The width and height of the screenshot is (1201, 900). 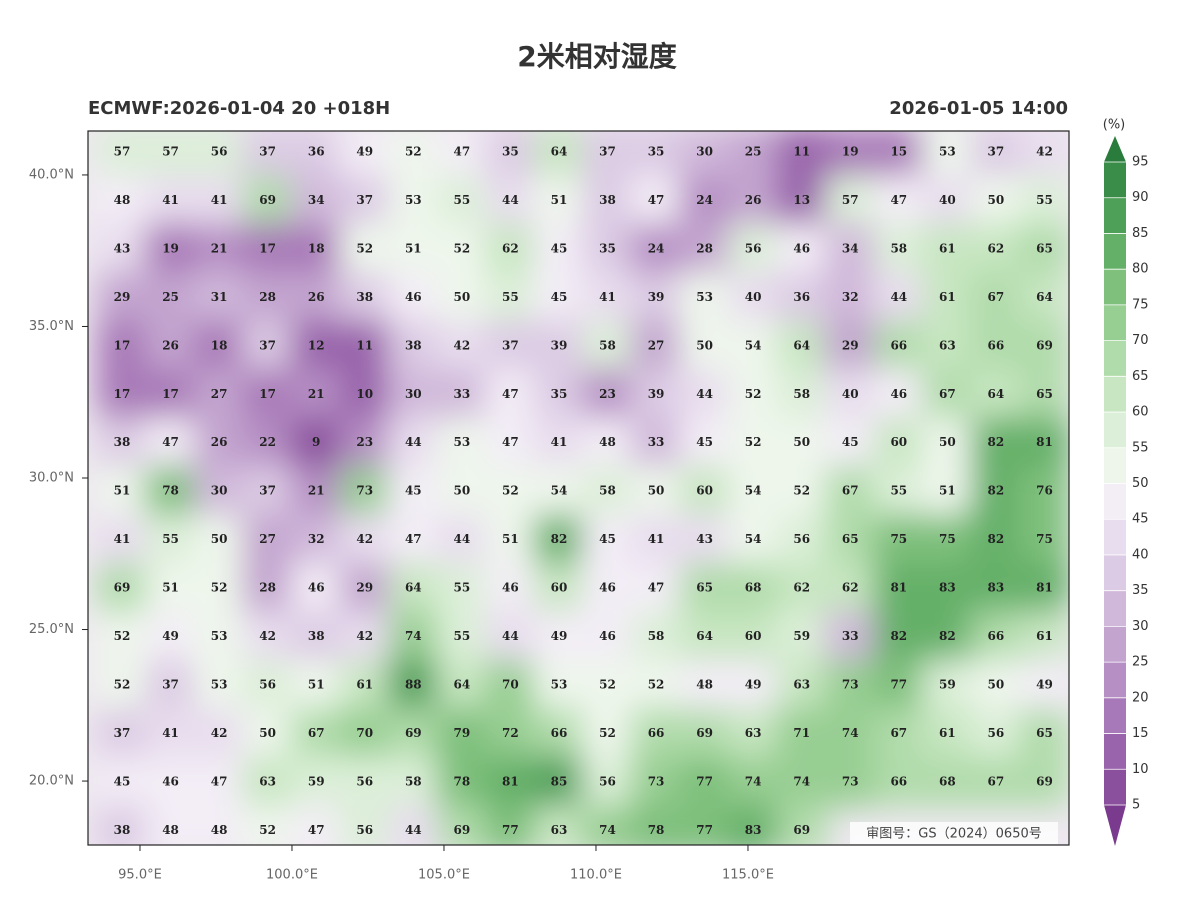 What do you see at coordinates (559, 152) in the screenshot?
I see `humidity-value: 64` at bounding box center [559, 152].